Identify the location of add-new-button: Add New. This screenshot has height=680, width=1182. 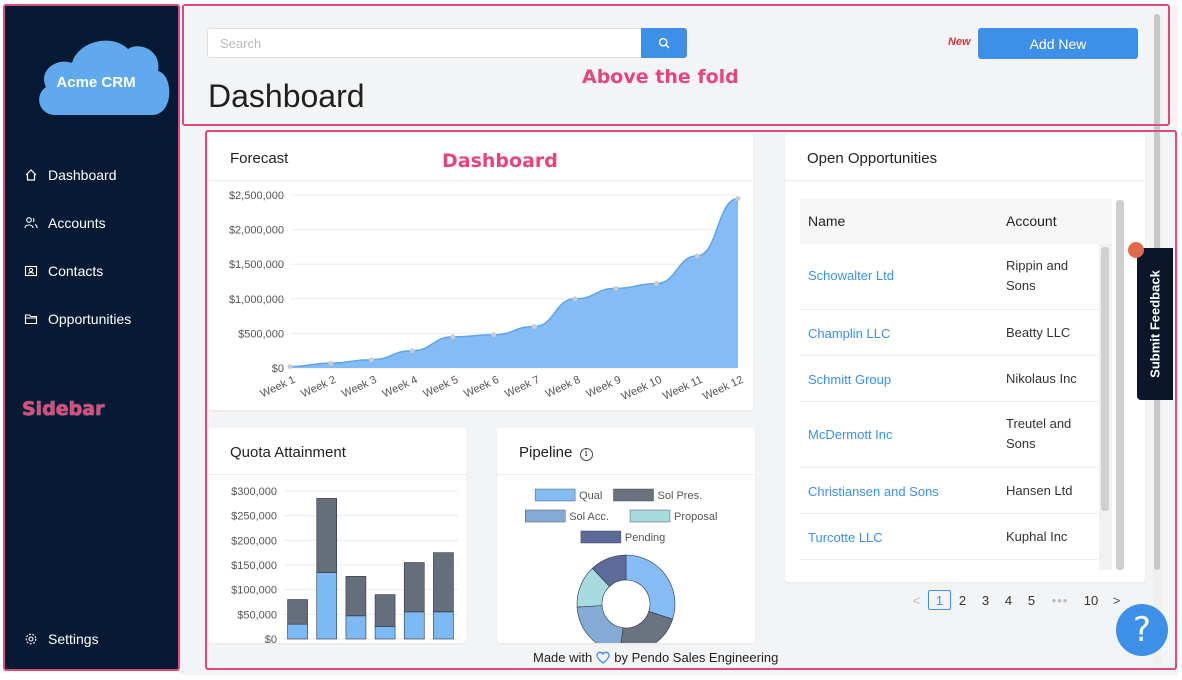
(1058, 43).